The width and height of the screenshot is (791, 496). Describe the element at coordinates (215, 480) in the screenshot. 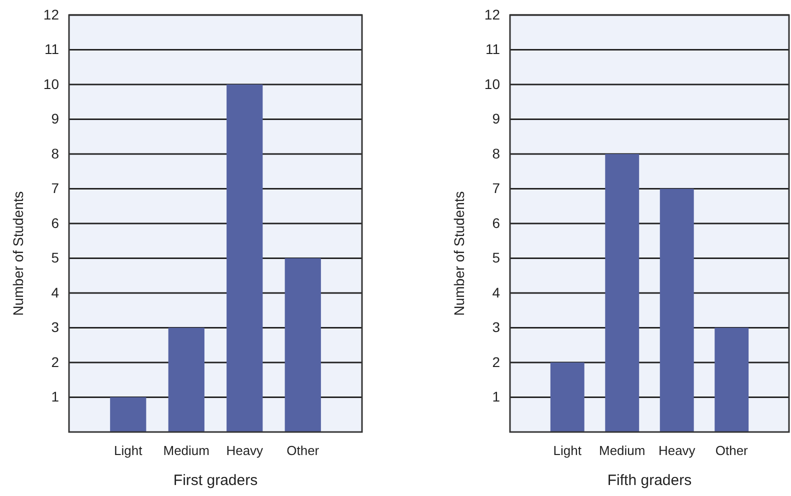

I see `x-axis-title: First graders` at that location.